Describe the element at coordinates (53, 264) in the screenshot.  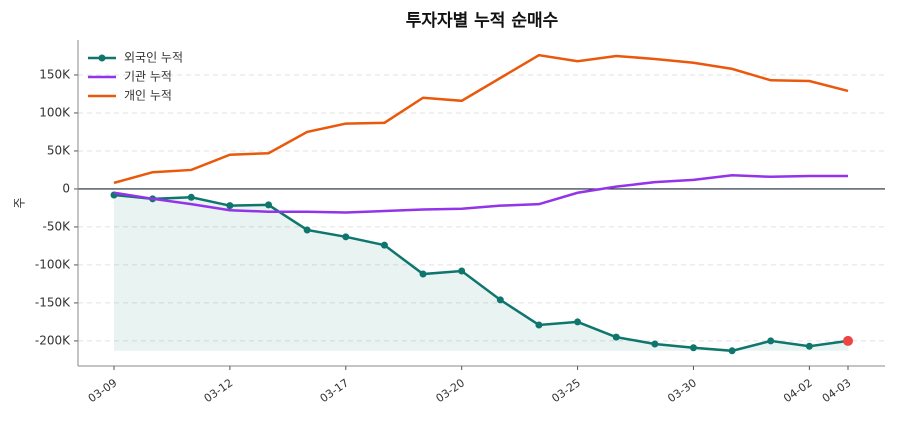
I see `y-tick-label: -100K` at that location.